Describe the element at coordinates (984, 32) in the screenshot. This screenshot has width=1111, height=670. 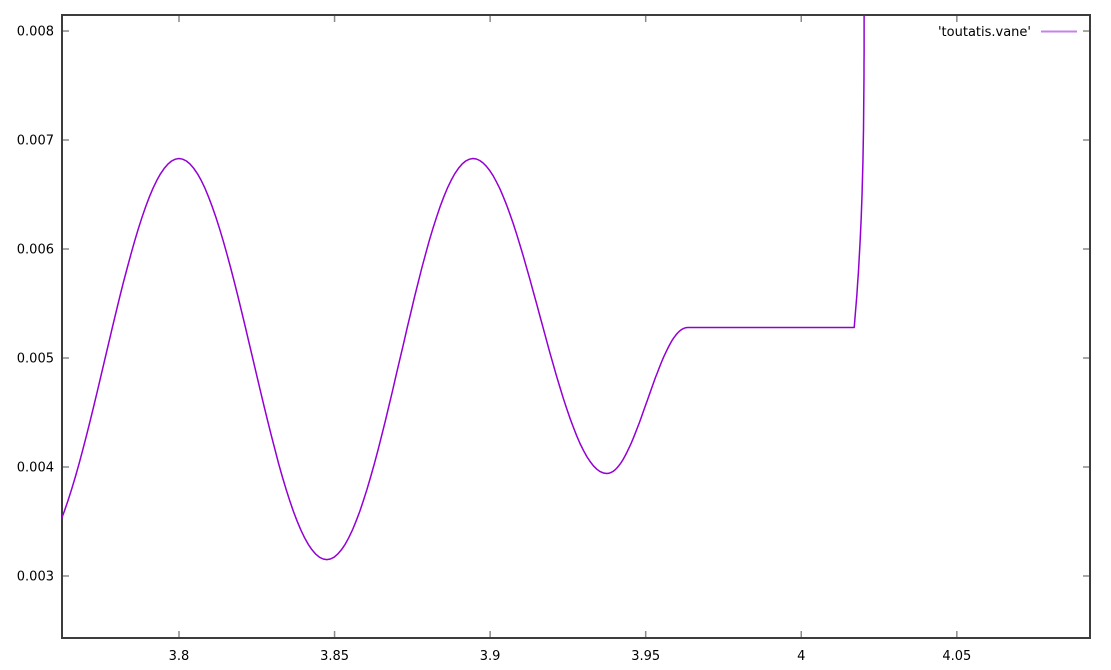
I see `legend-label: 'toutatis.vane'` at that location.